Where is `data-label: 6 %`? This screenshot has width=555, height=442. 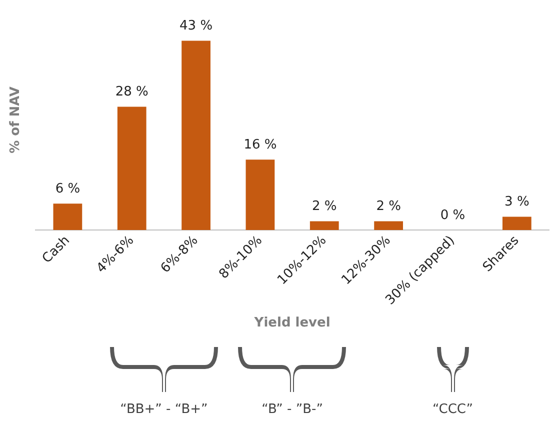 data-label: 6 % is located at coordinates (67, 188).